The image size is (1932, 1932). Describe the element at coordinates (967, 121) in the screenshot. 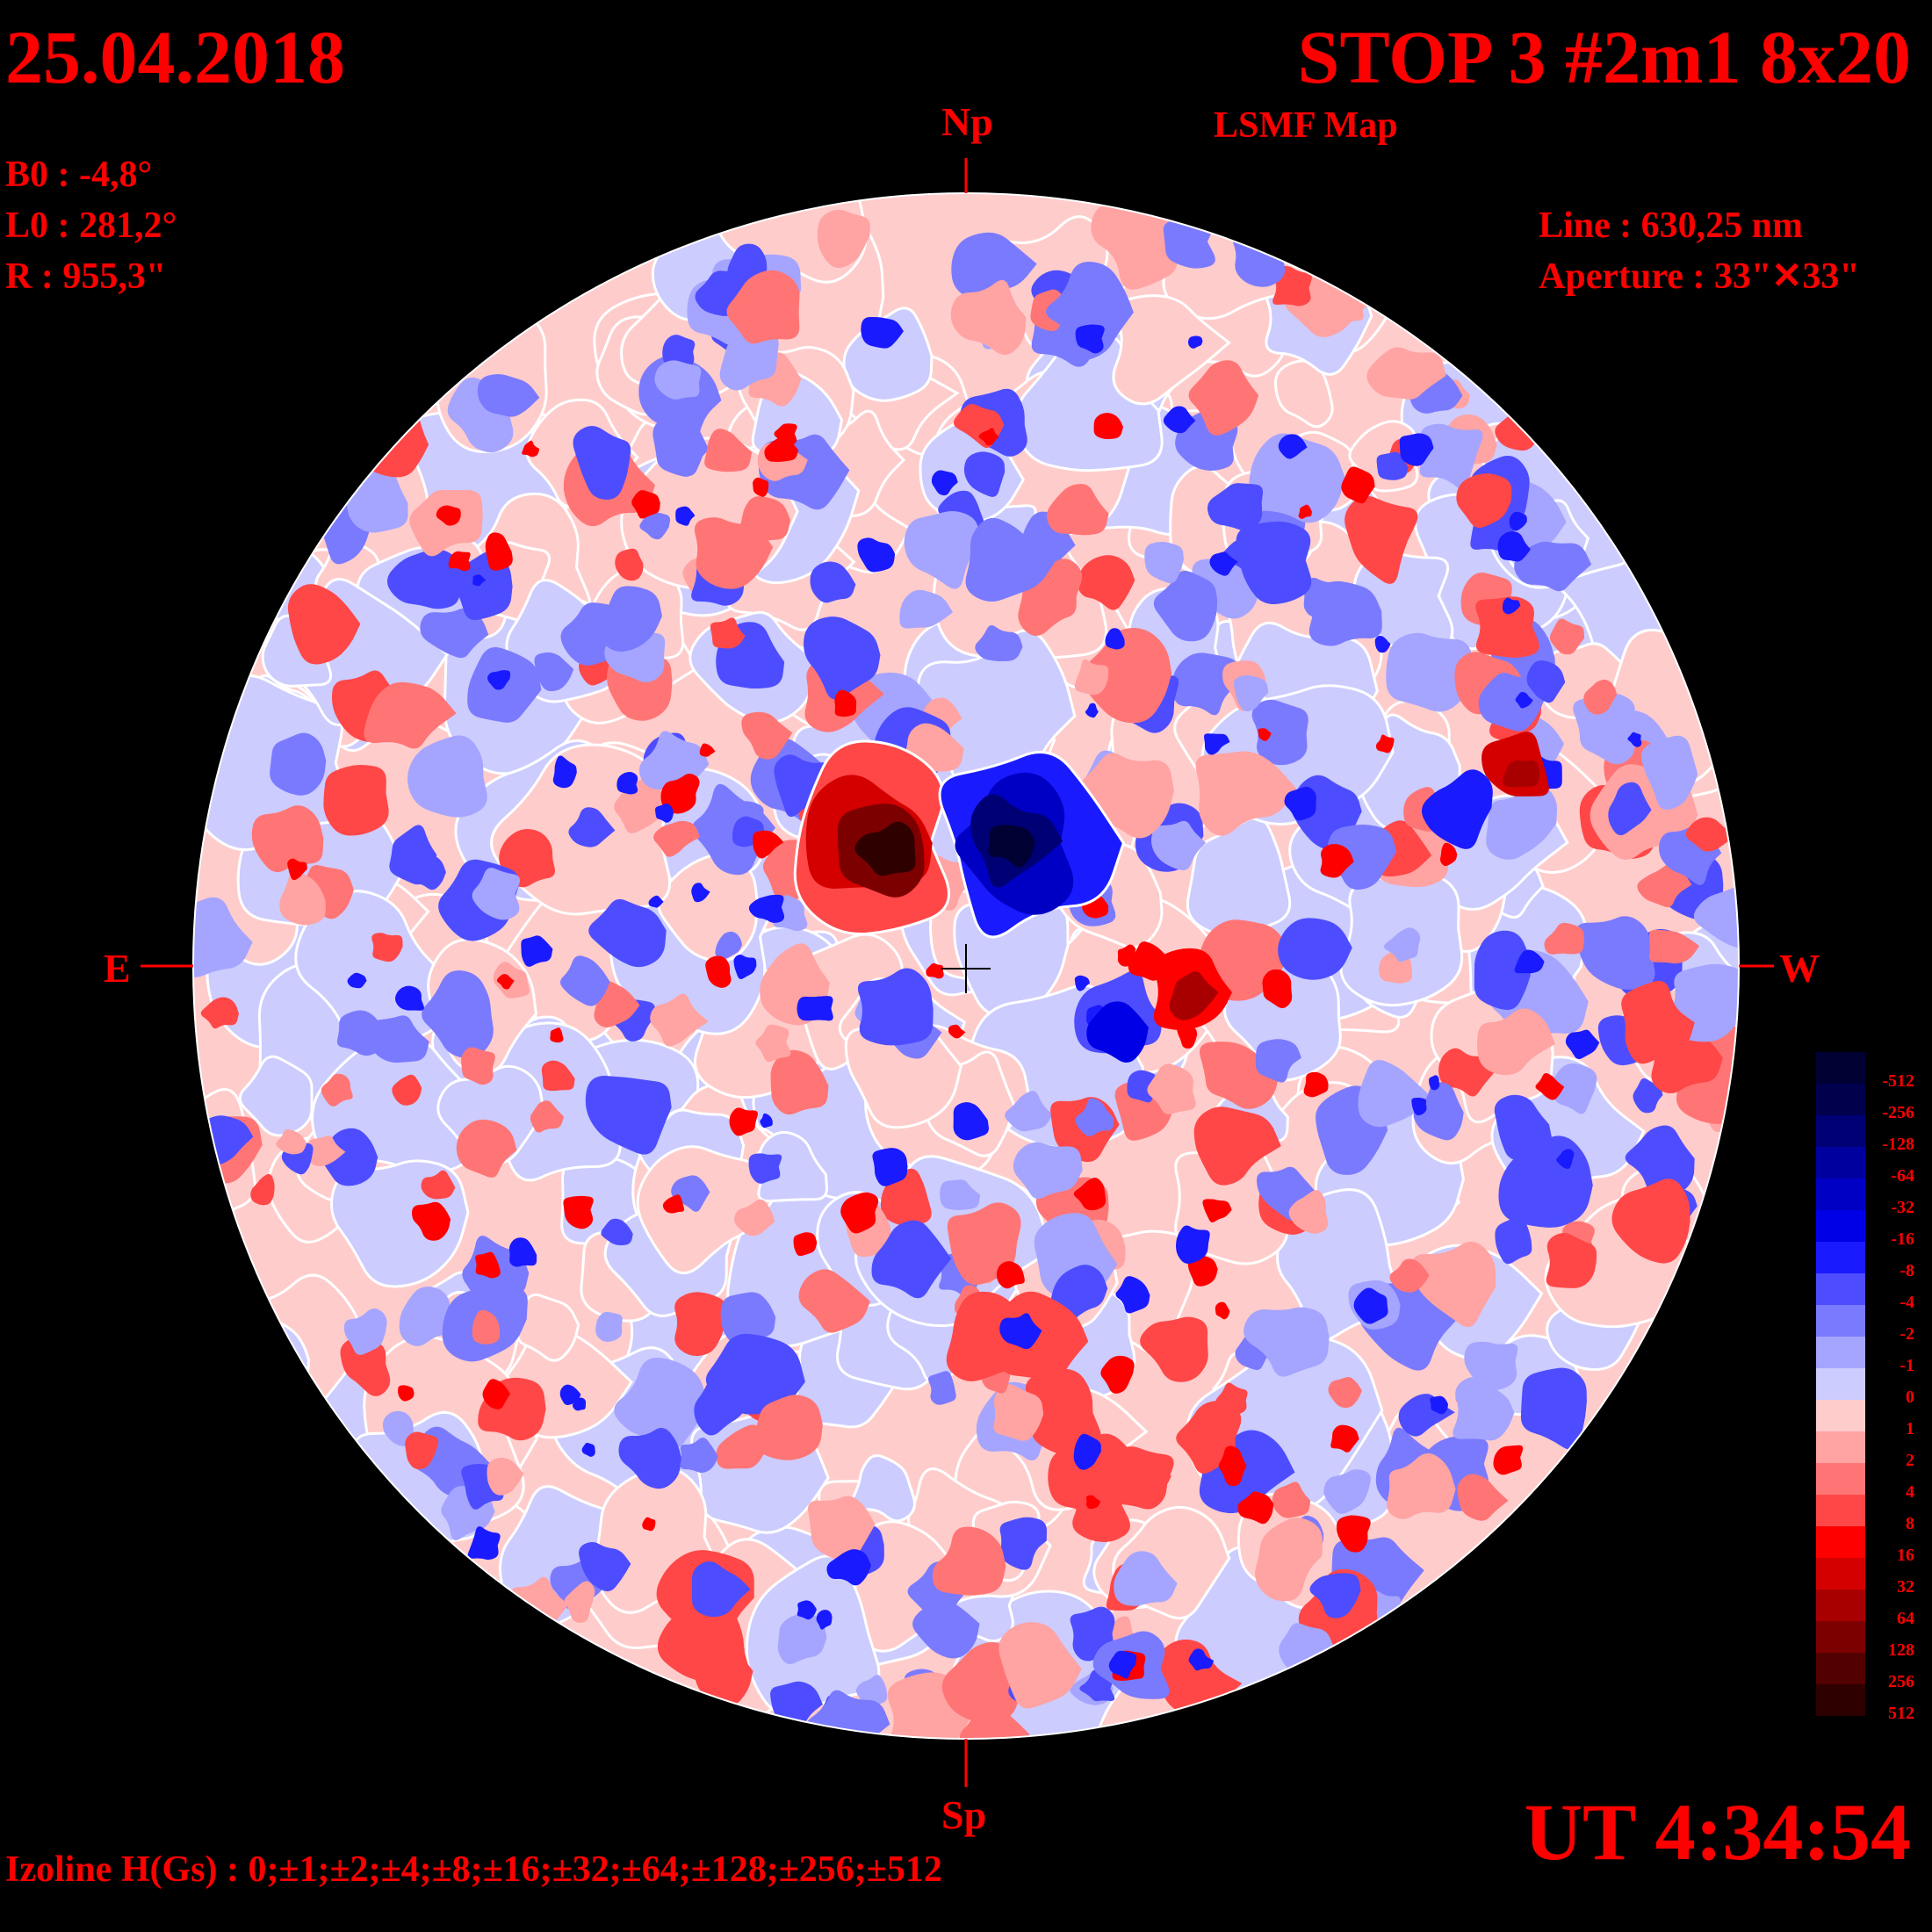

I see `north-label: Np` at that location.